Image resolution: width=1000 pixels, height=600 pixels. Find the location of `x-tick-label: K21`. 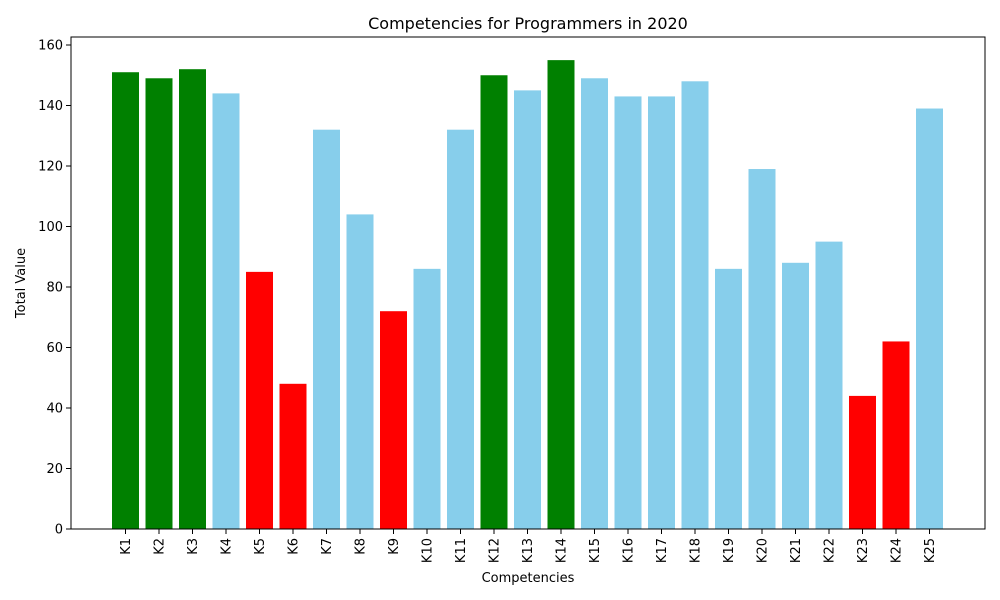

x-tick-label: K21 is located at coordinates (796, 550).